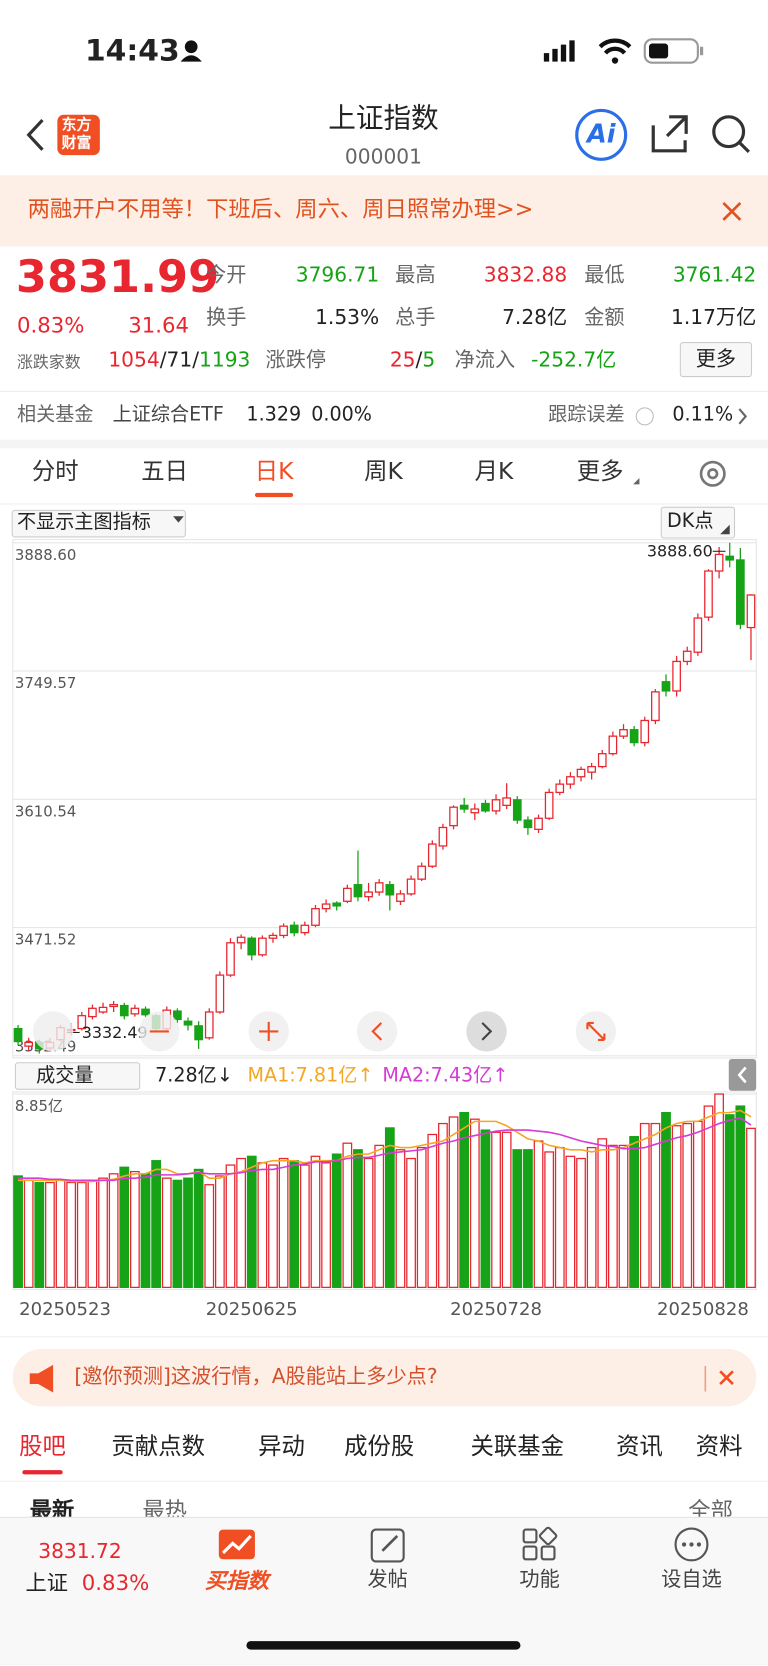 This screenshot has width=768, height=1666. Describe the element at coordinates (600, 472) in the screenshot. I see `tab: 更多` at that location.